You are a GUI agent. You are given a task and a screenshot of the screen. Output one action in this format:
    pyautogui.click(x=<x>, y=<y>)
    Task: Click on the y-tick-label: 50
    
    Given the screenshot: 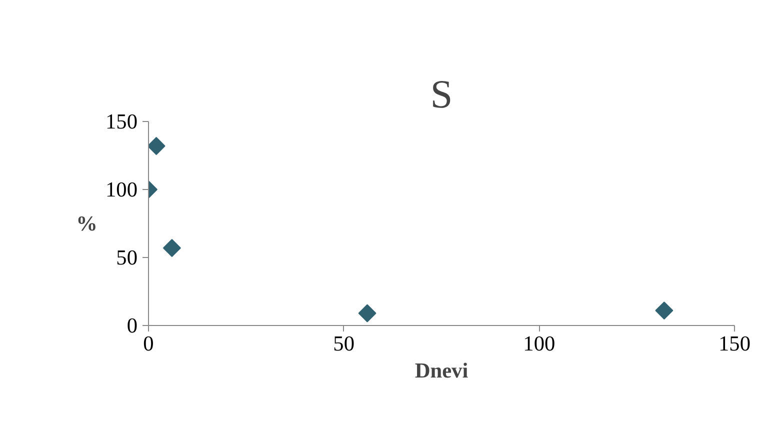 What is the action you would take?
    pyautogui.click(x=127, y=258)
    